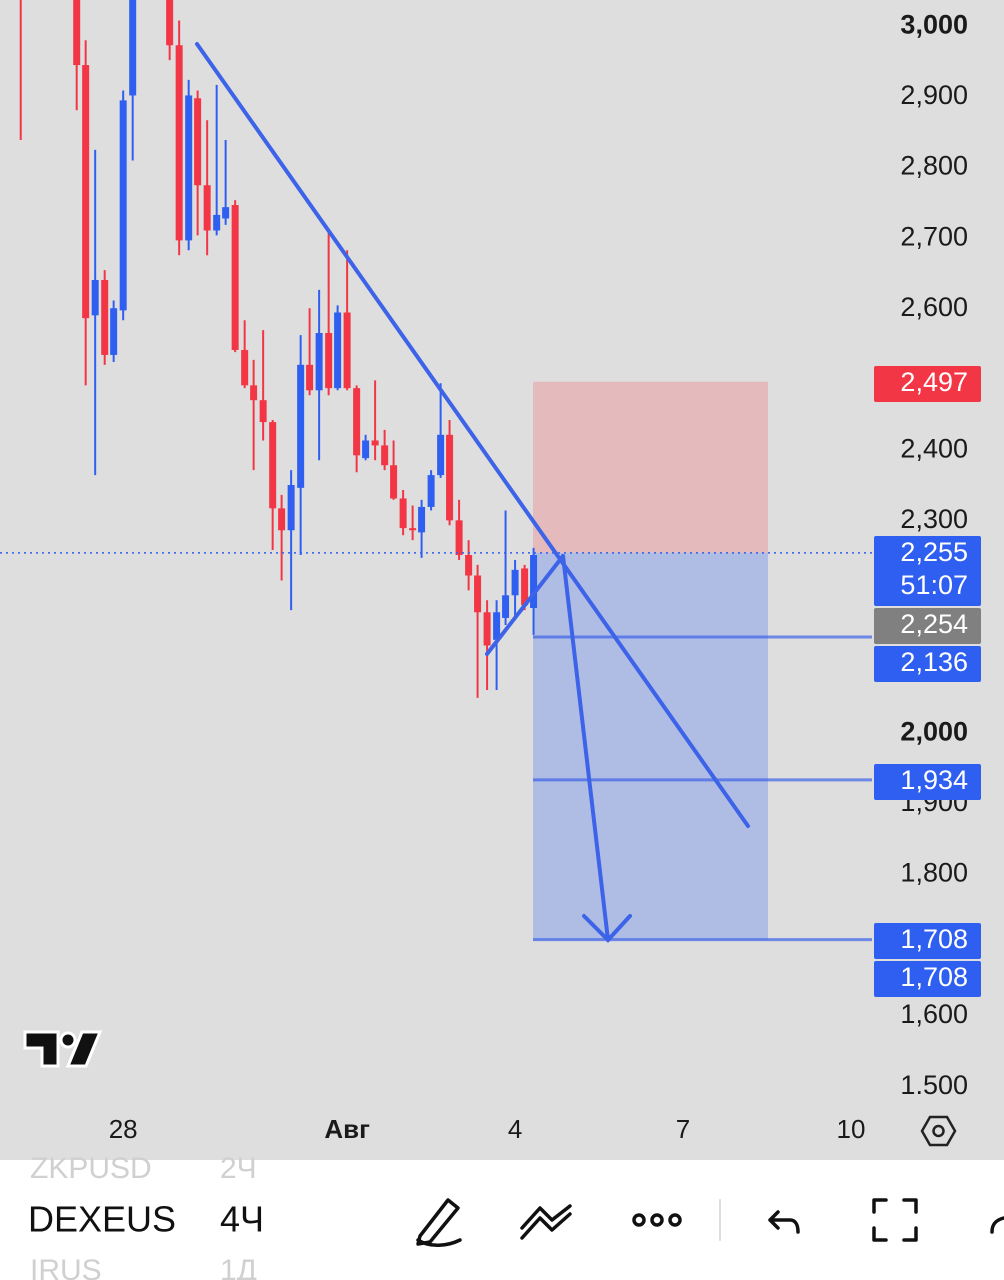 This screenshot has width=1004, height=1280. I want to click on more-tool-icon, so click(997, 1225).